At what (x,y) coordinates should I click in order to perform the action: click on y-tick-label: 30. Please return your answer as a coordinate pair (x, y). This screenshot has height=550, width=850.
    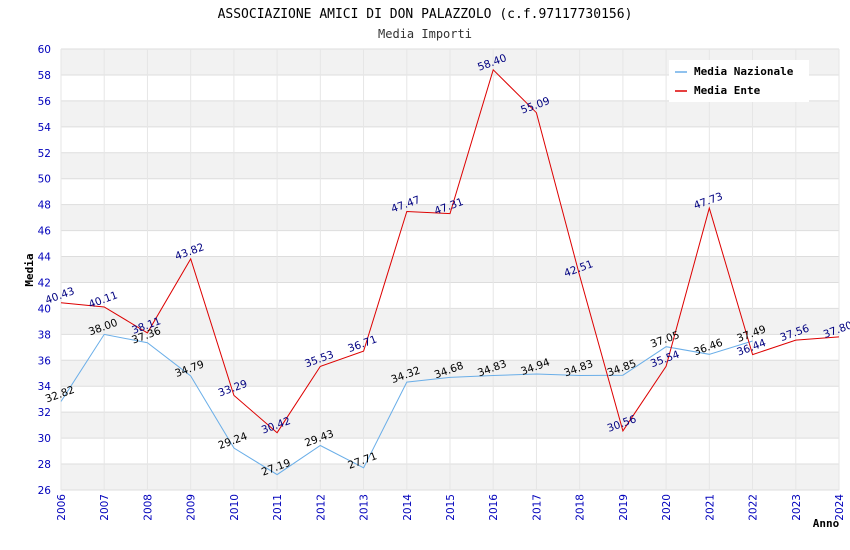
    Looking at the image, I should click on (44, 439).